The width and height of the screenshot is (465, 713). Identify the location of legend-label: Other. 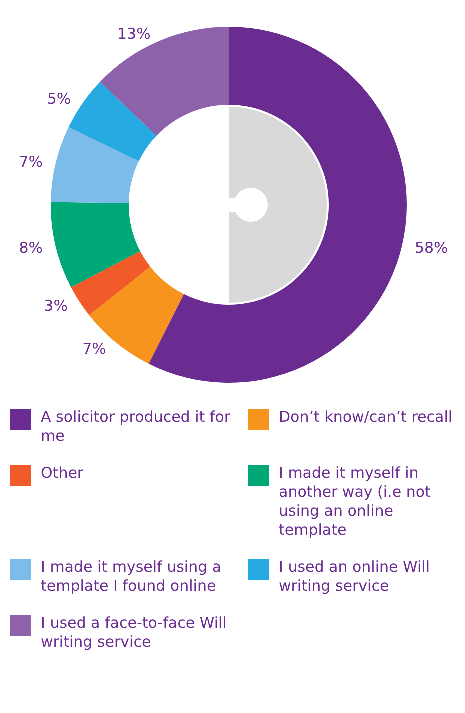
(62, 473).